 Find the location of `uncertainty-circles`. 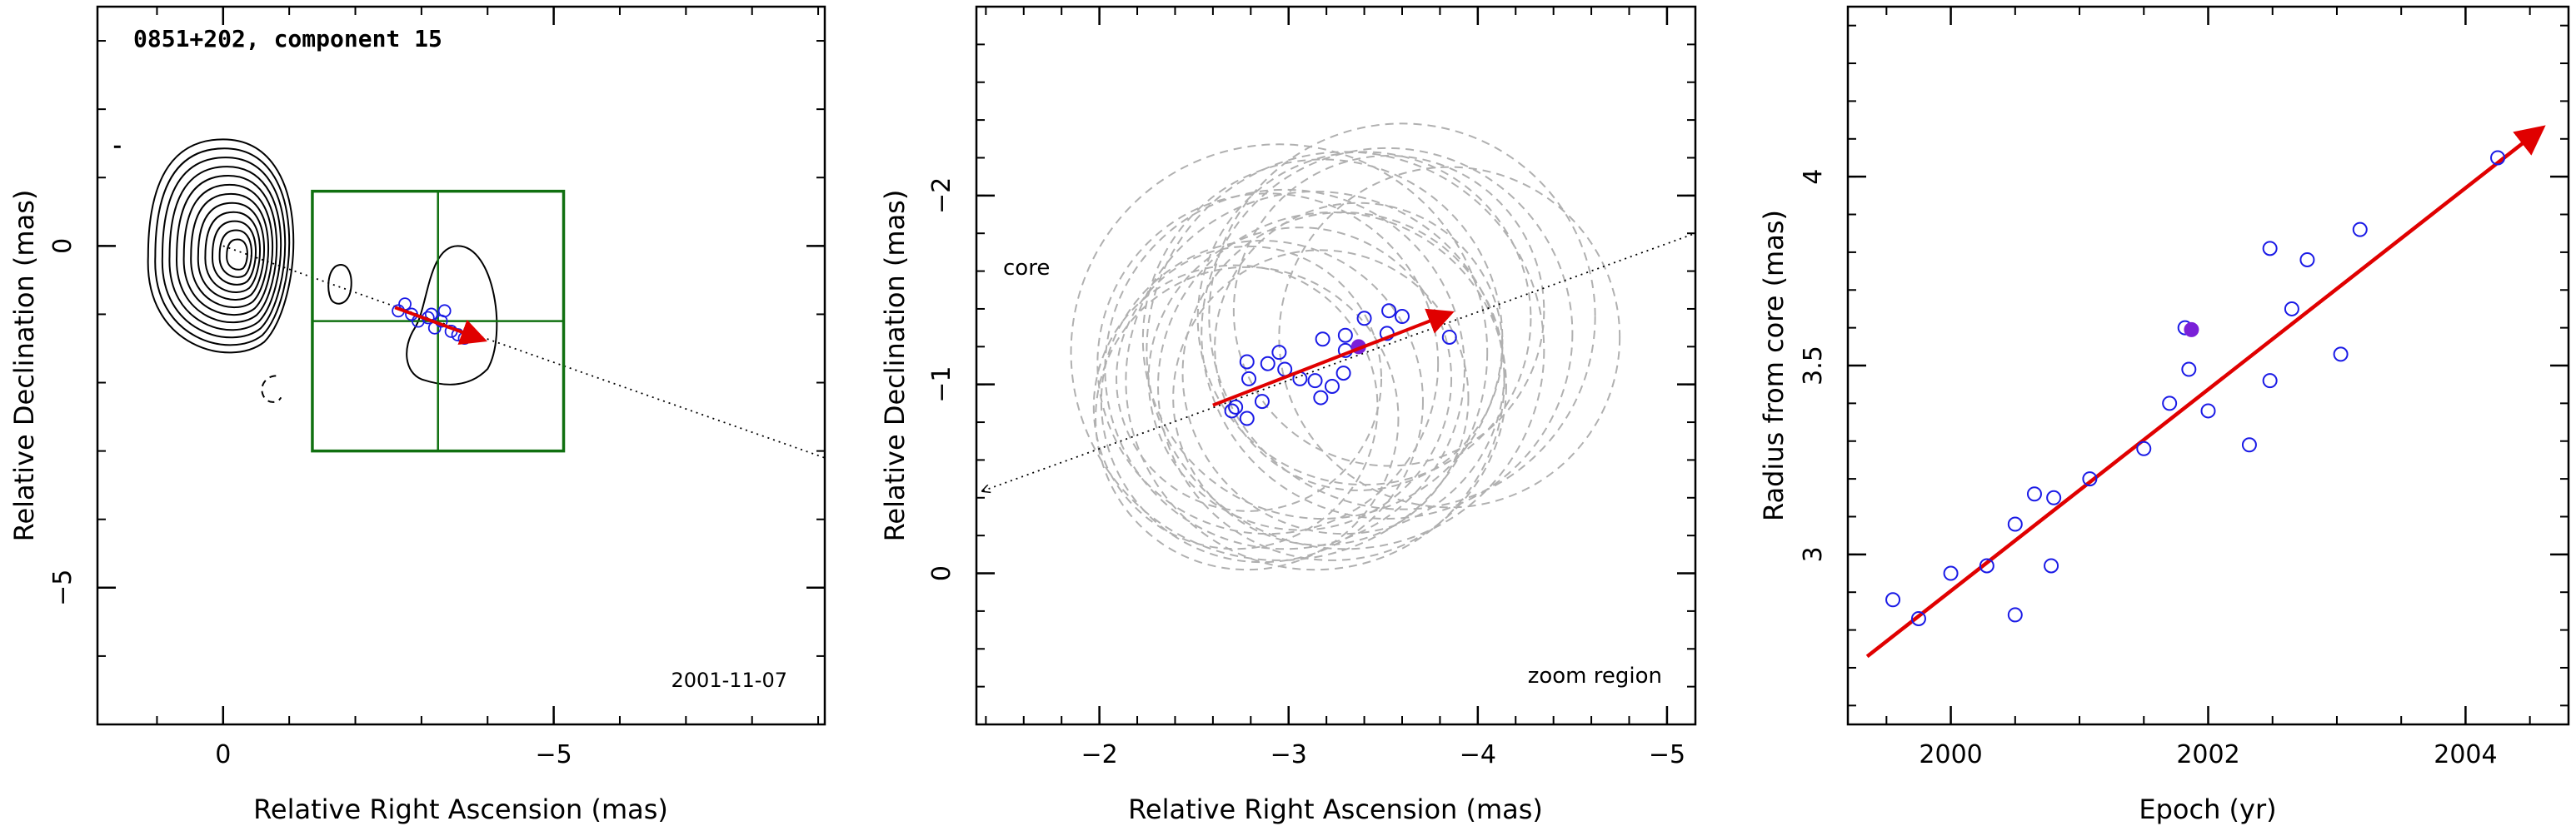

uncertainty-circles is located at coordinates (1345, 346).